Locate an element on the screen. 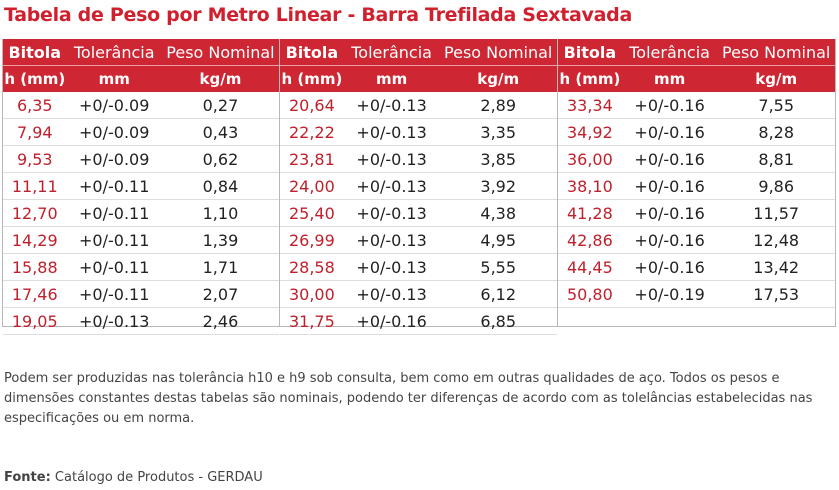  cell-peso: 0,62 is located at coordinates (220, 159).